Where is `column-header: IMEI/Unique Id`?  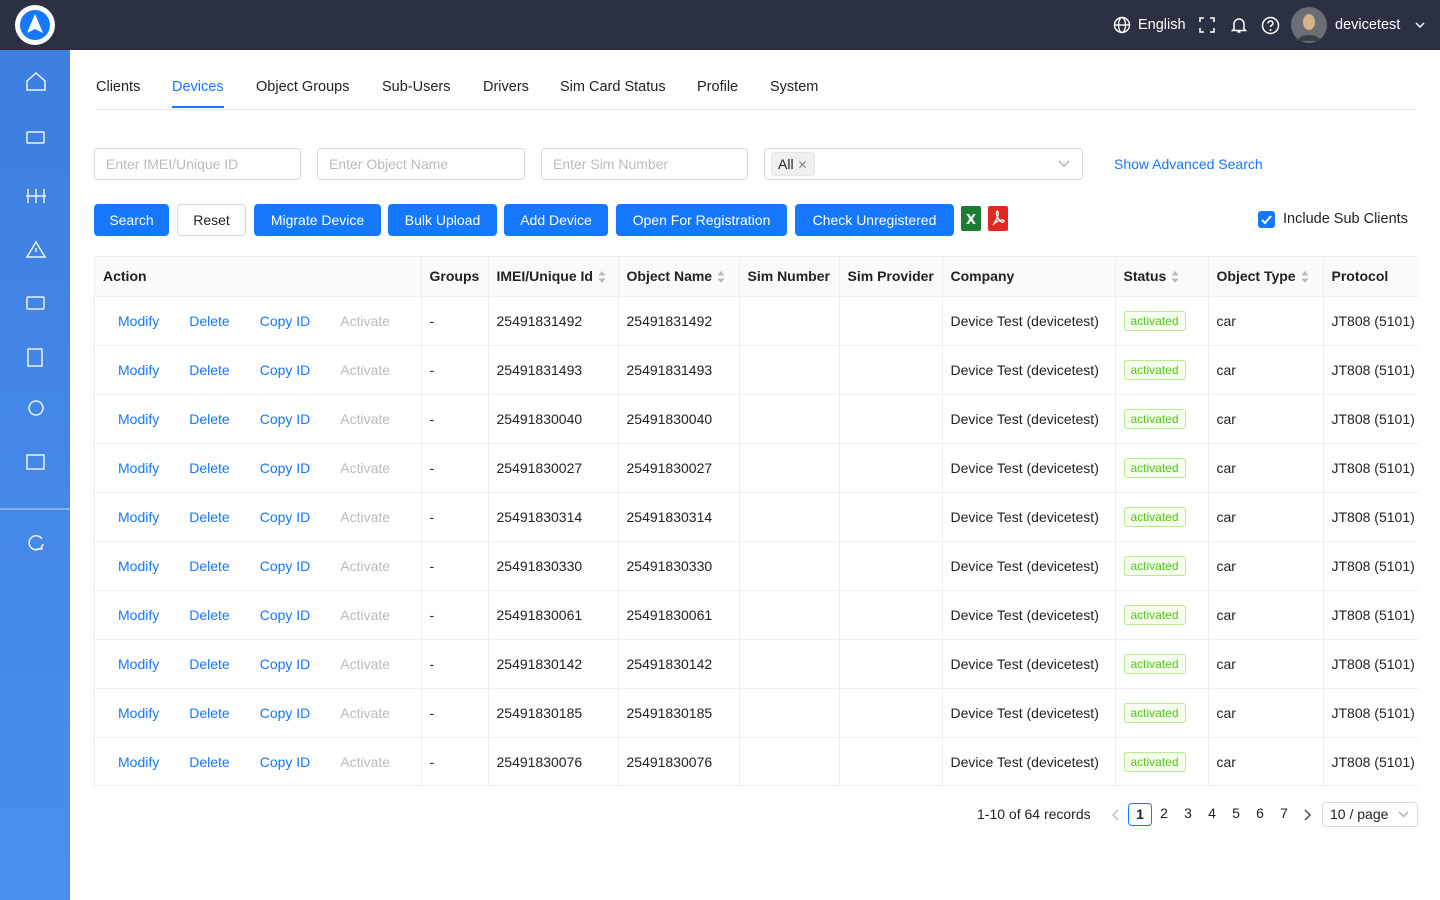 column-header: IMEI/Unique Id is located at coordinates (553, 277).